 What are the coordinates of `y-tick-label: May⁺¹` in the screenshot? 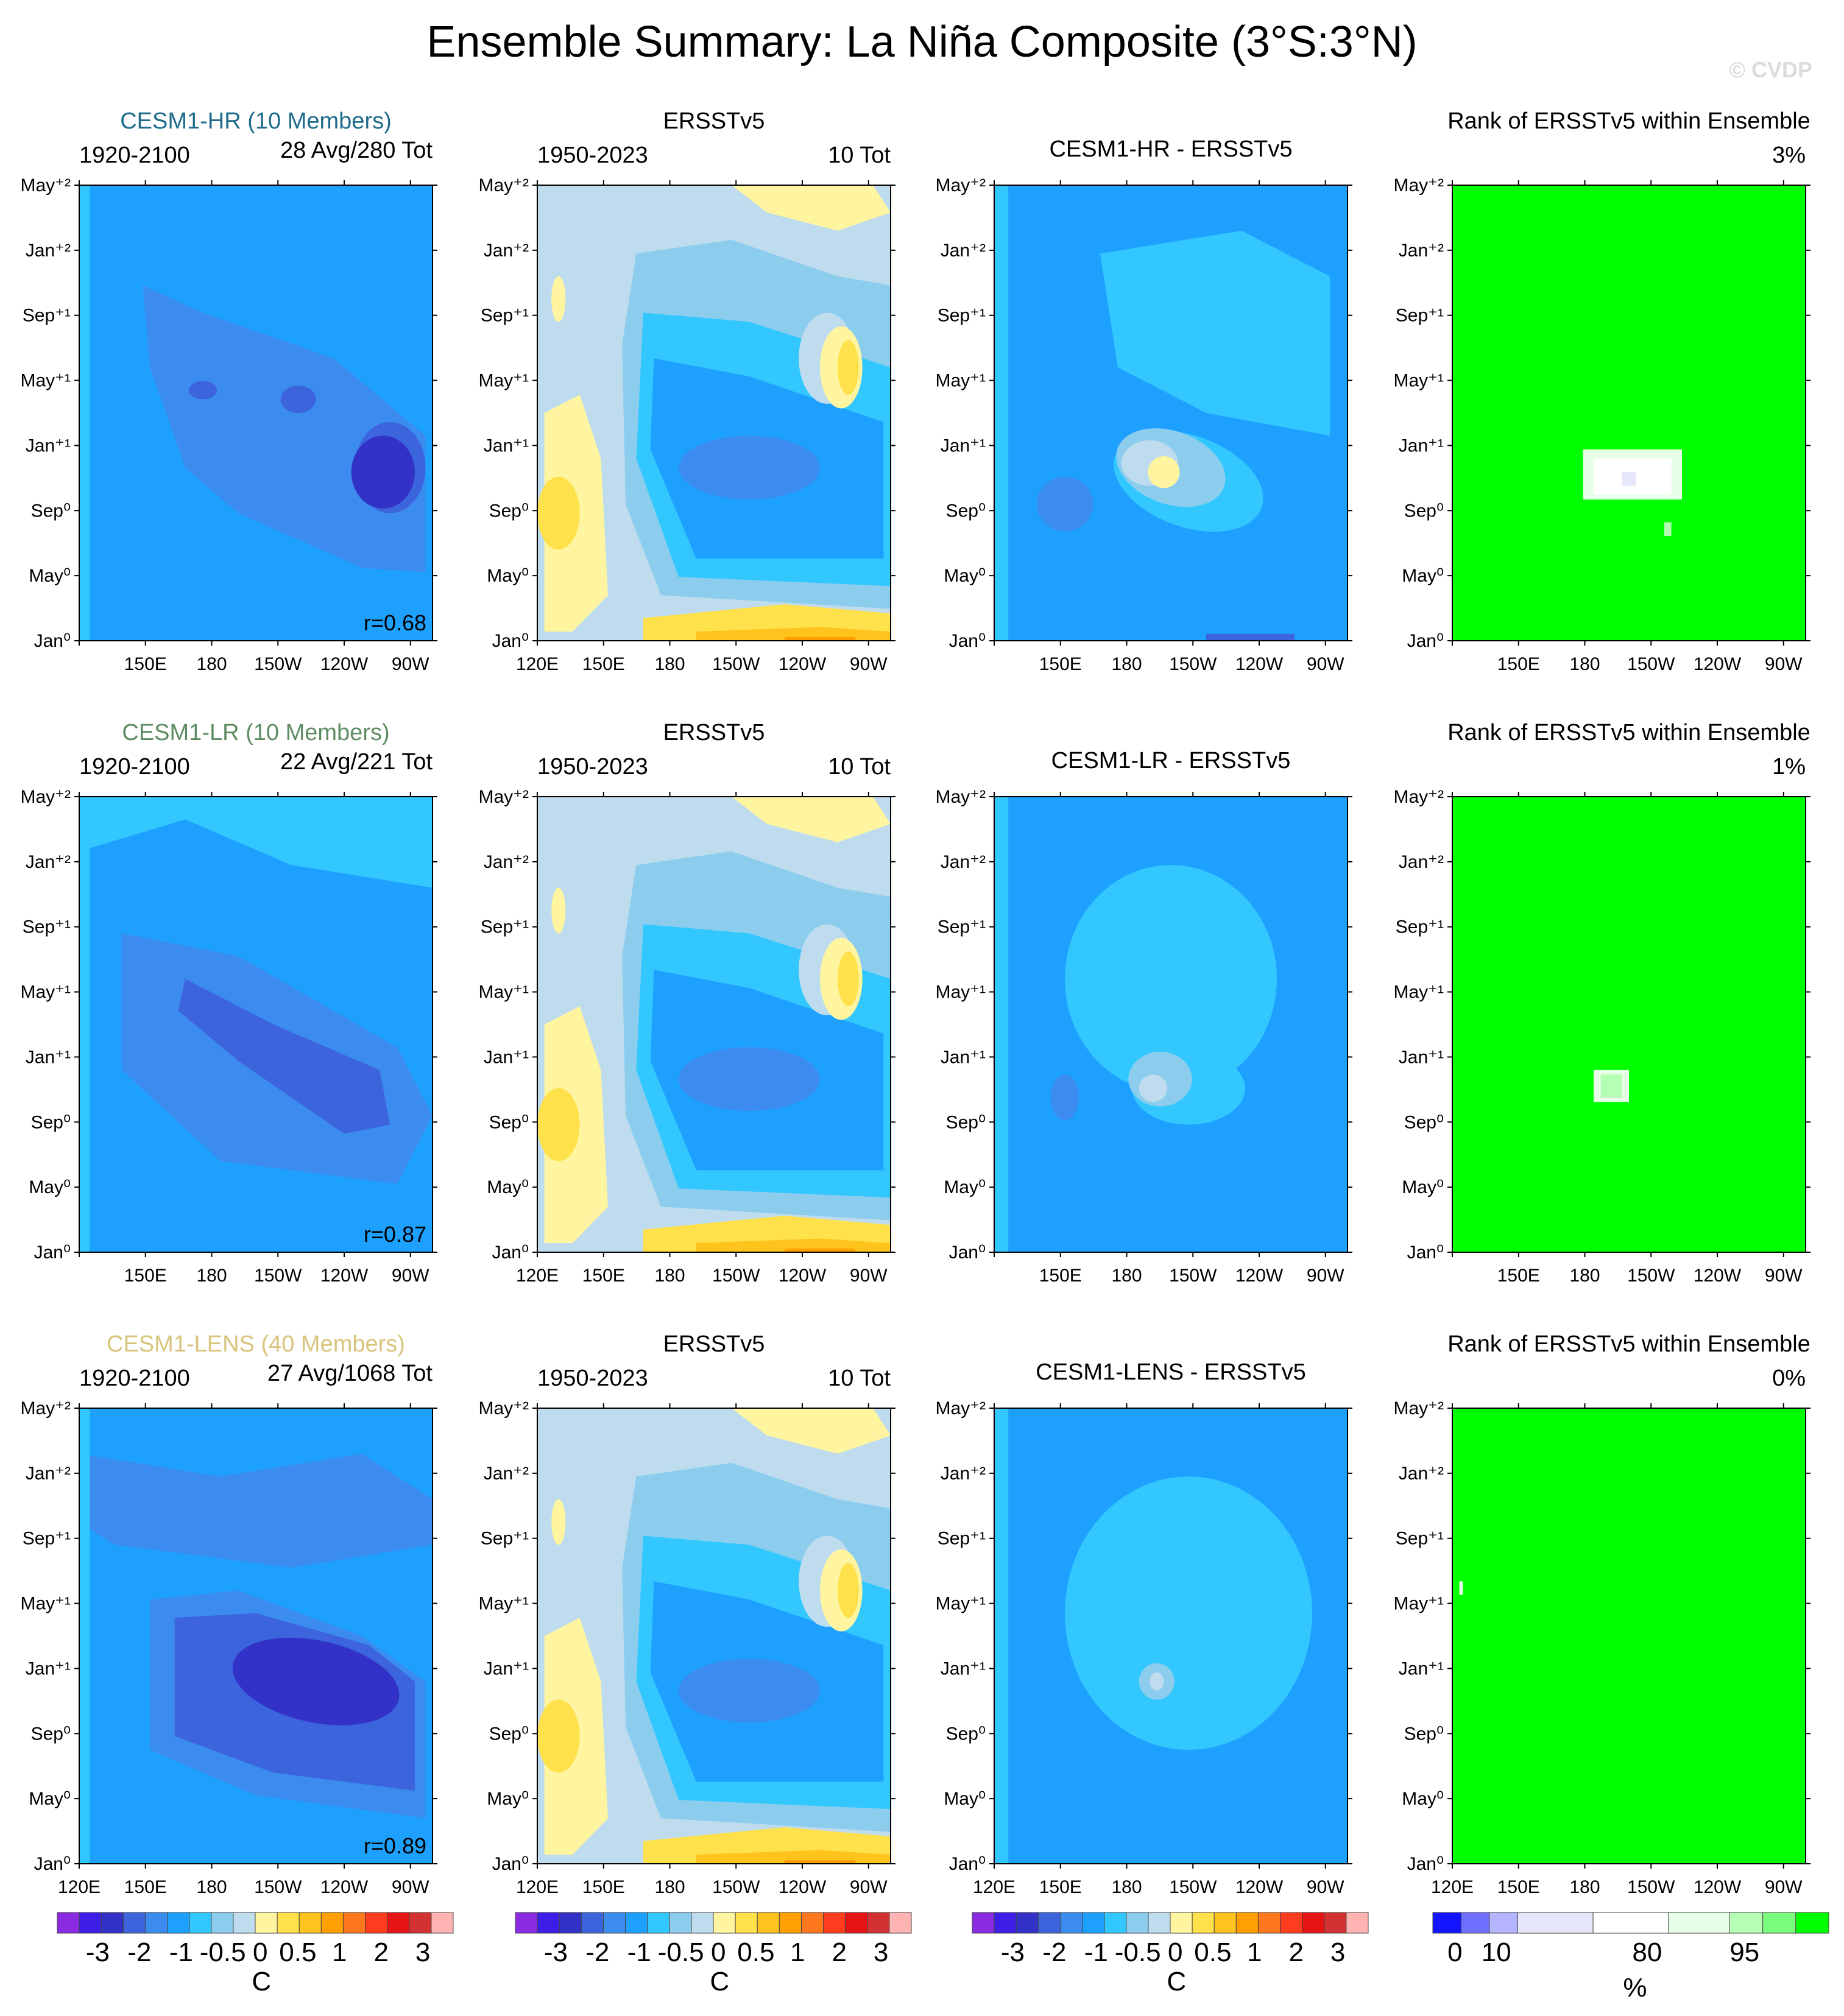 It's located at (504, 1604).